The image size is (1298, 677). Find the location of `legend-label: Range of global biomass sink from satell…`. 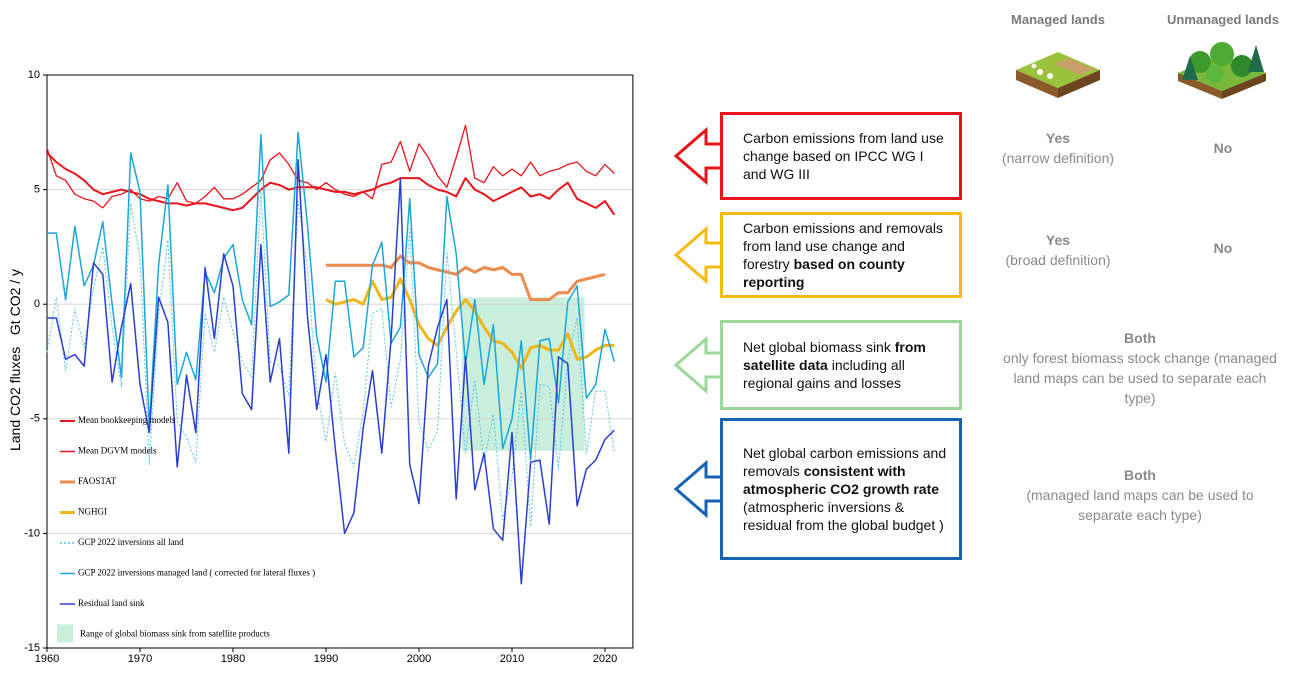

legend-label: Range of global biomass sink from satell… is located at coordinates (175, 634).